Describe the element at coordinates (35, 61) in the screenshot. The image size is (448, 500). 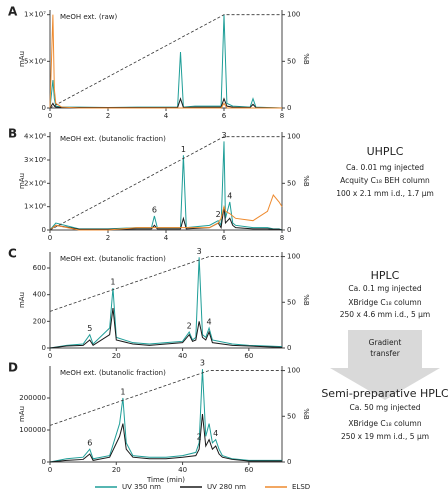
I see `y-tick-label: 5×10⁶` at that location.